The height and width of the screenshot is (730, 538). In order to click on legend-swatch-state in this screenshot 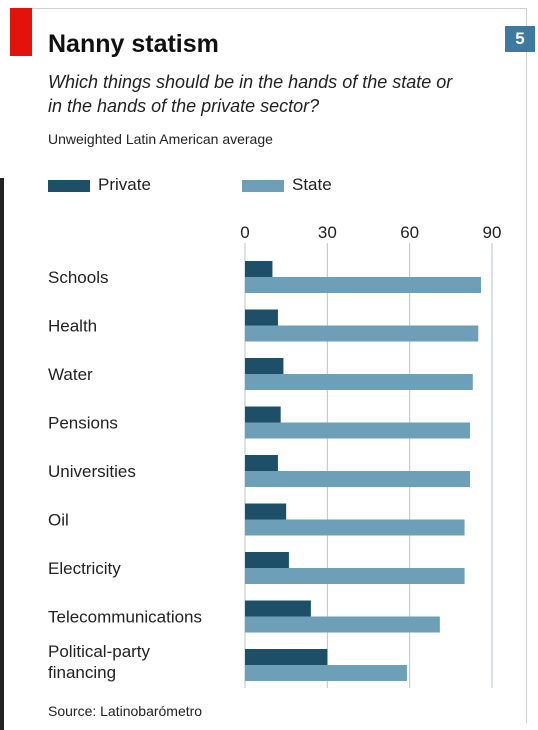, I will do `click(263, 185)`.